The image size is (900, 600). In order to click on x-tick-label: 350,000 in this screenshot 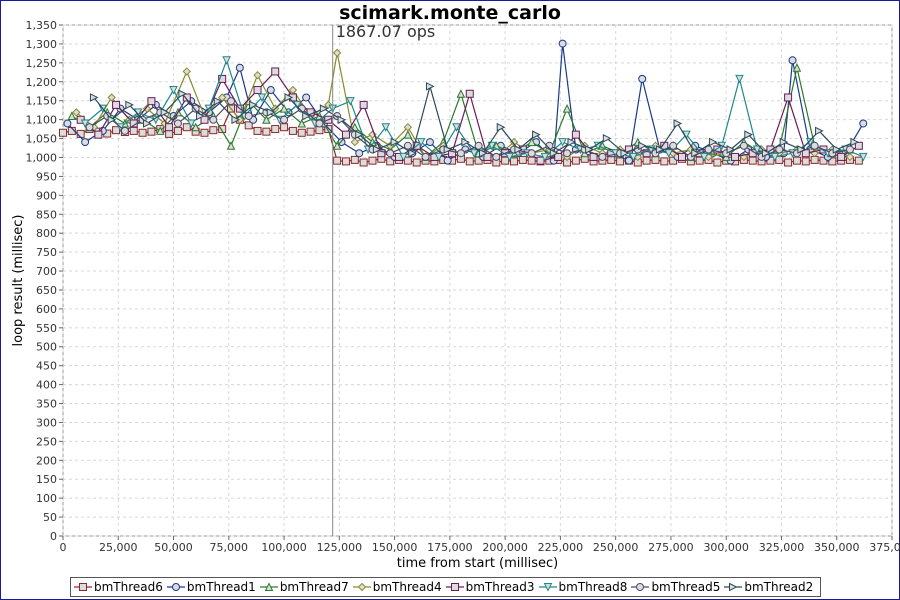, I will do `click(837, 547)`.